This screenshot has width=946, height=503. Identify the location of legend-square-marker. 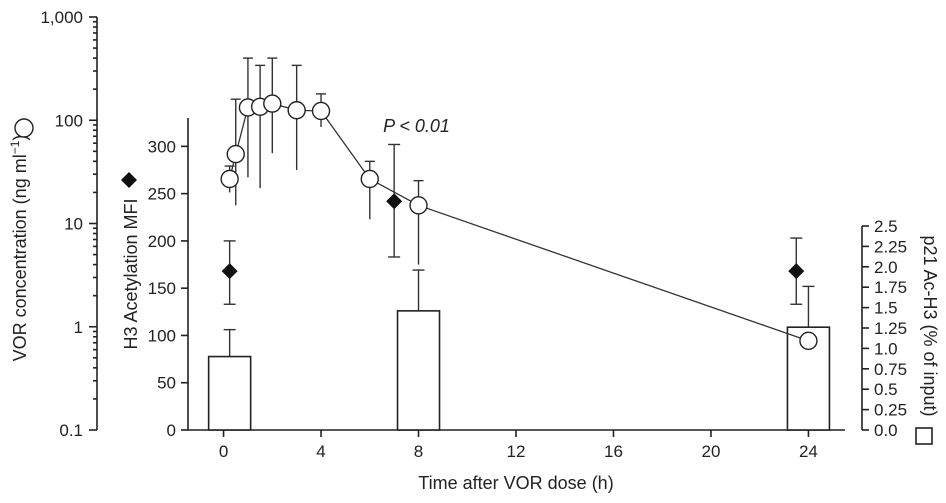
(924, 436).